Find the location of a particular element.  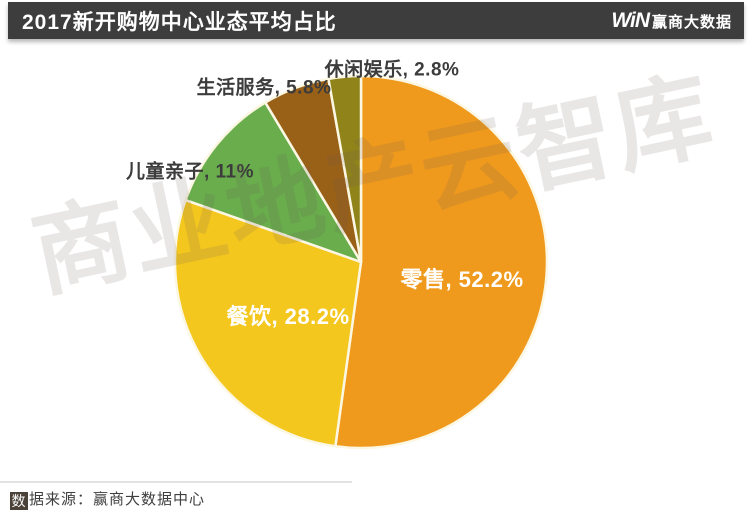

pie-slice-label-leisure-entertainment: 休闲娱乐, 2.8% is located at coordinates (392, 70).